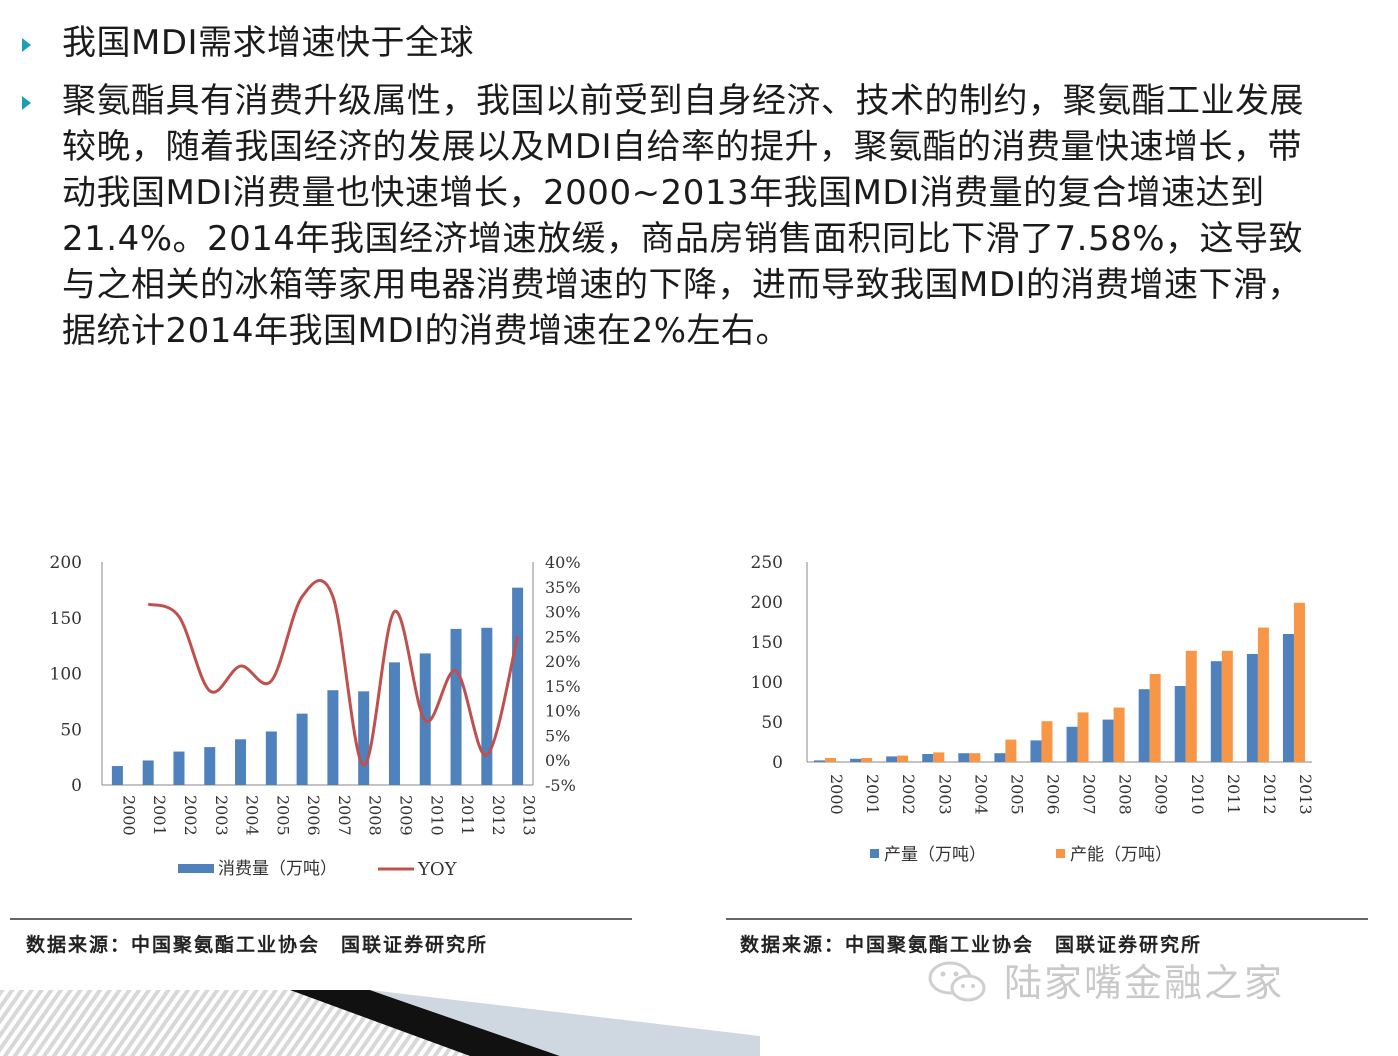 The image size is (1398, 1056). Describe the element at coordinates (563, 711) in the screenshot. I see `y2-tick-label: 10%` at that location.